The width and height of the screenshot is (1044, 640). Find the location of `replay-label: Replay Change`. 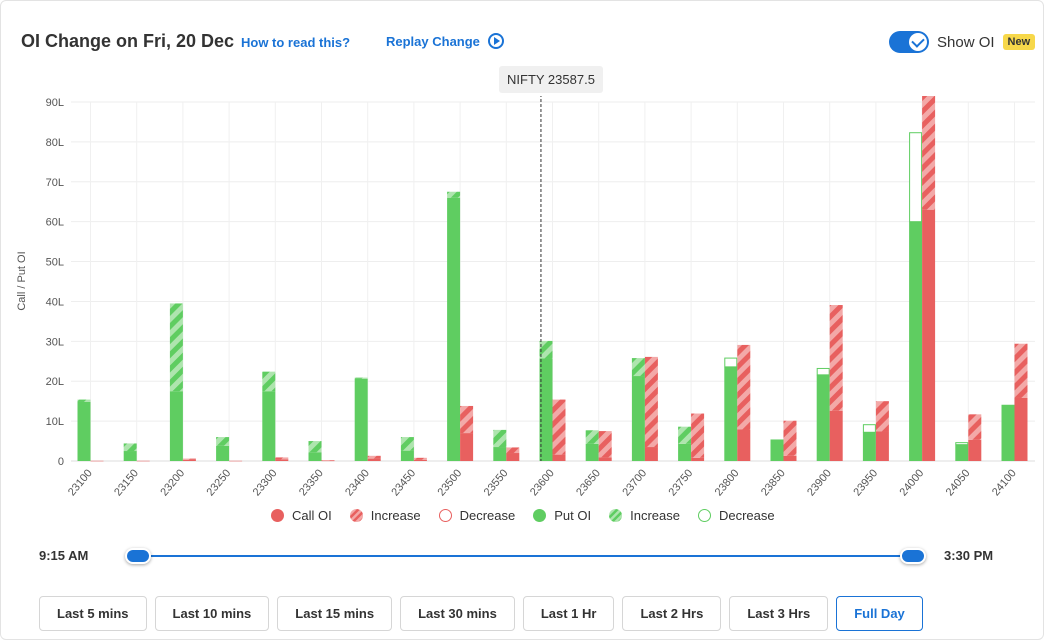

replay-label: Replay Change is located at coordinates (433, 41).